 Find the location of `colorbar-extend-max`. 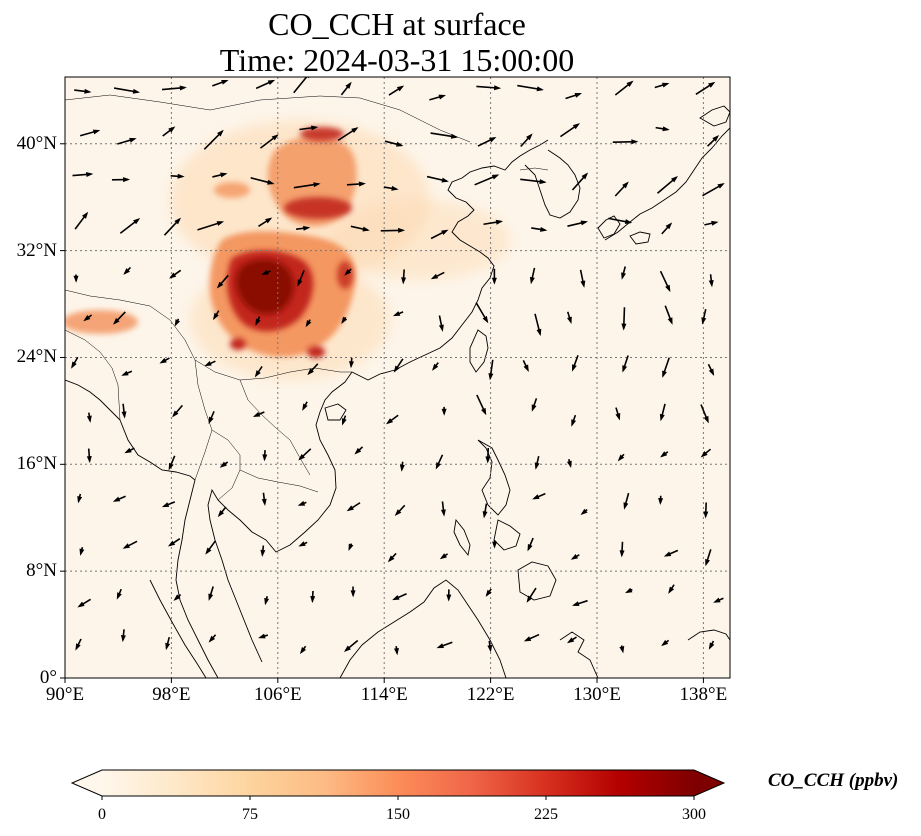

colorbar-extend-max is located at coordinates (709, 783).